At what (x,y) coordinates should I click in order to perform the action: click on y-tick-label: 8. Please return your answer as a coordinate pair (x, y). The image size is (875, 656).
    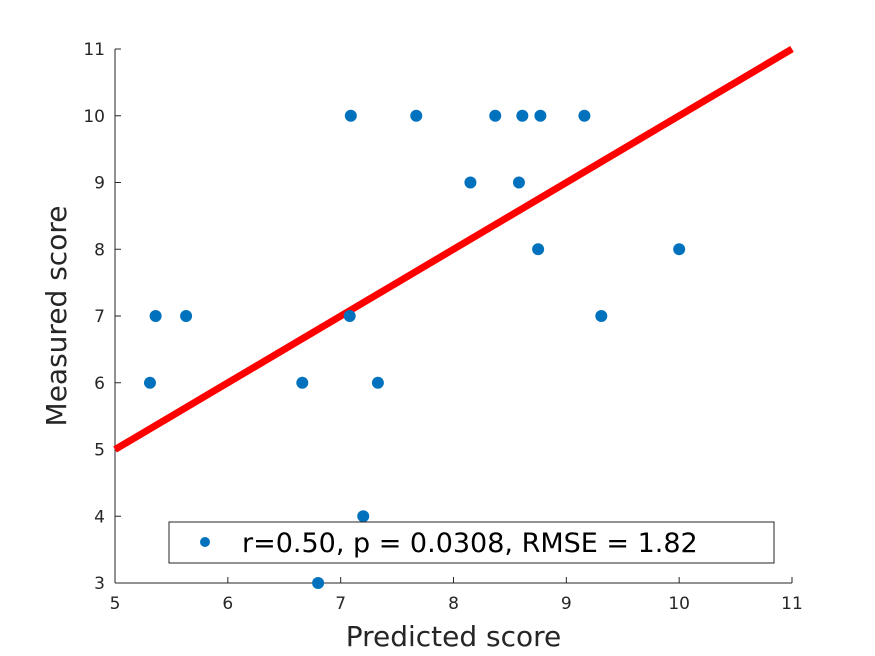
    Looking at the image, I should click on (99, 250).